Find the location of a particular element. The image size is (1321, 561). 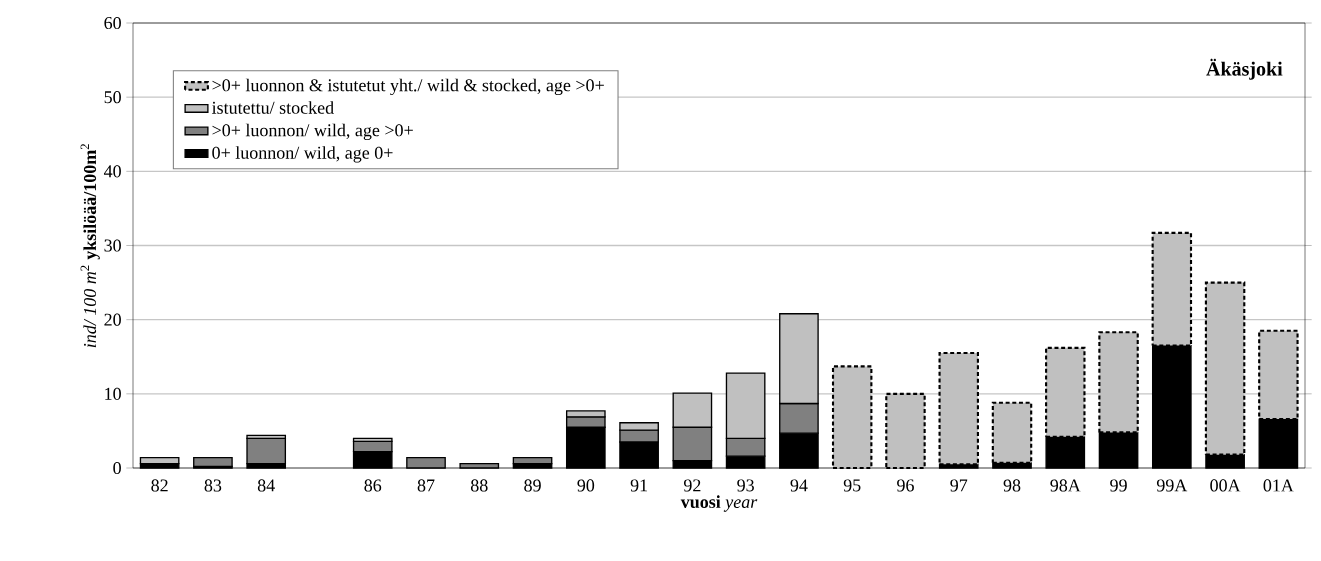

x-tick-label: 93 is located at coordinates (745, 485).